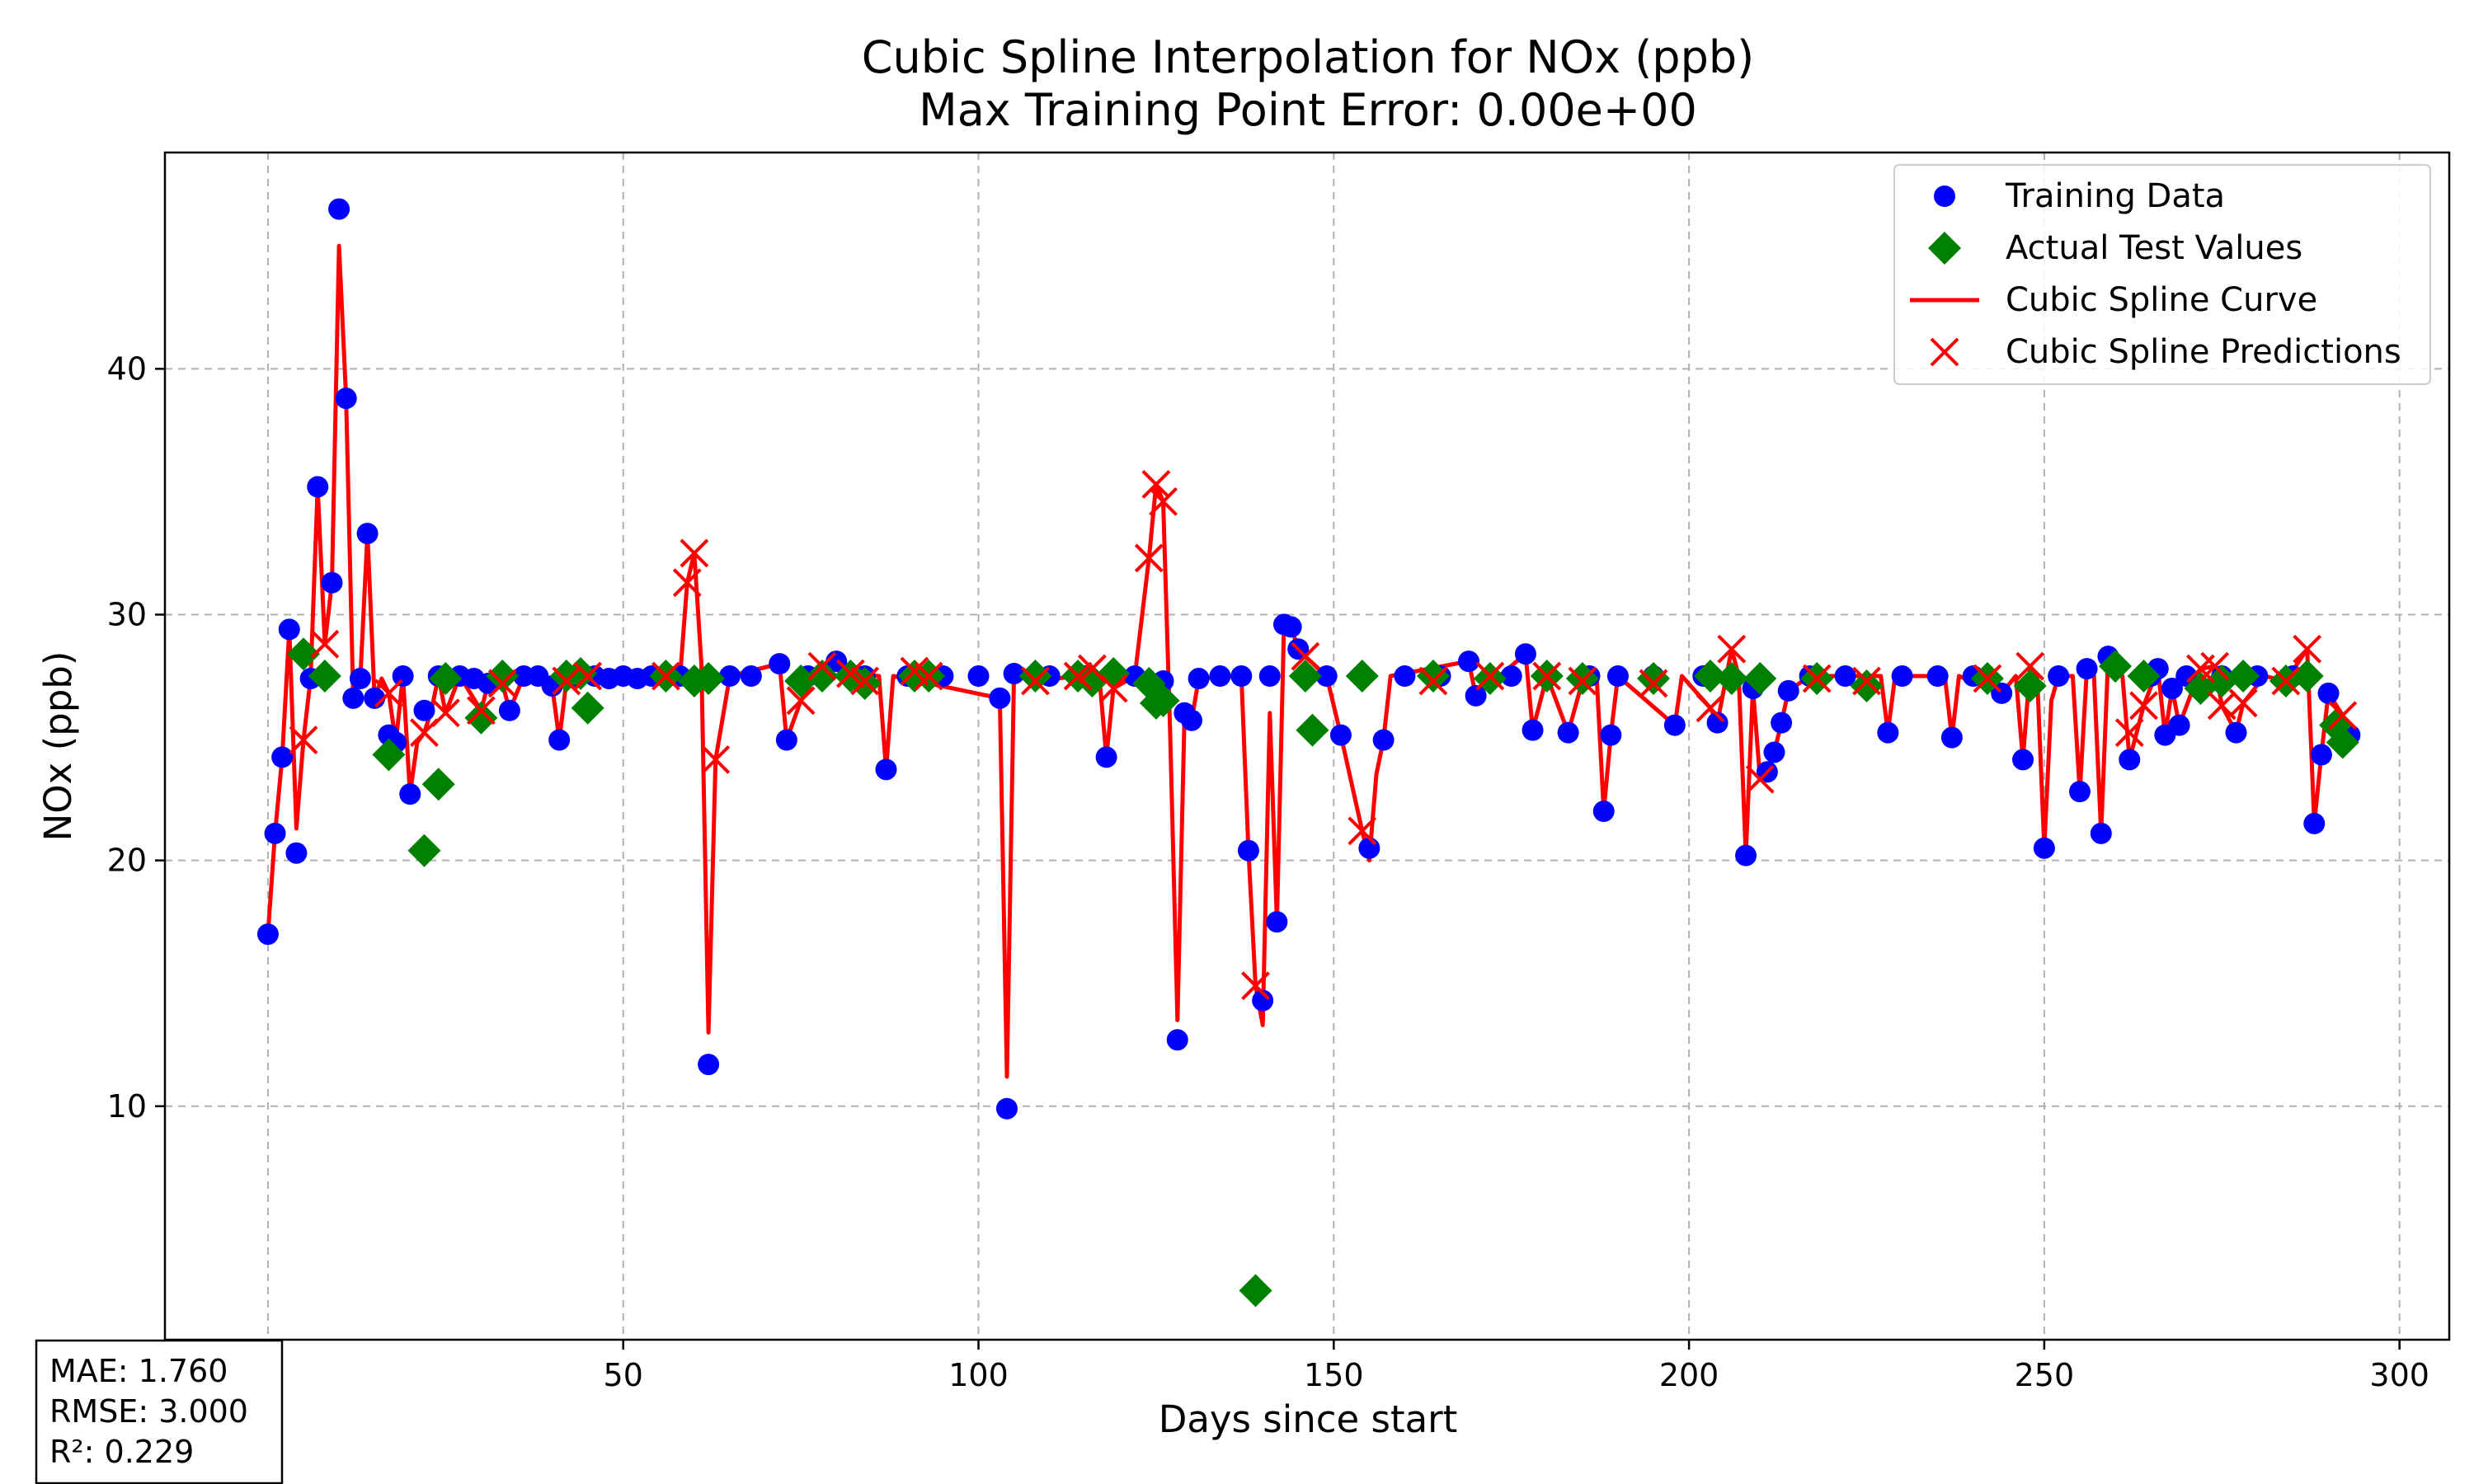 The height and width of the screenshot is (1484, 2474). Describe the element at coordinates (127, 368) in the screenshot. I see `y-tick-label: 40` at that location.